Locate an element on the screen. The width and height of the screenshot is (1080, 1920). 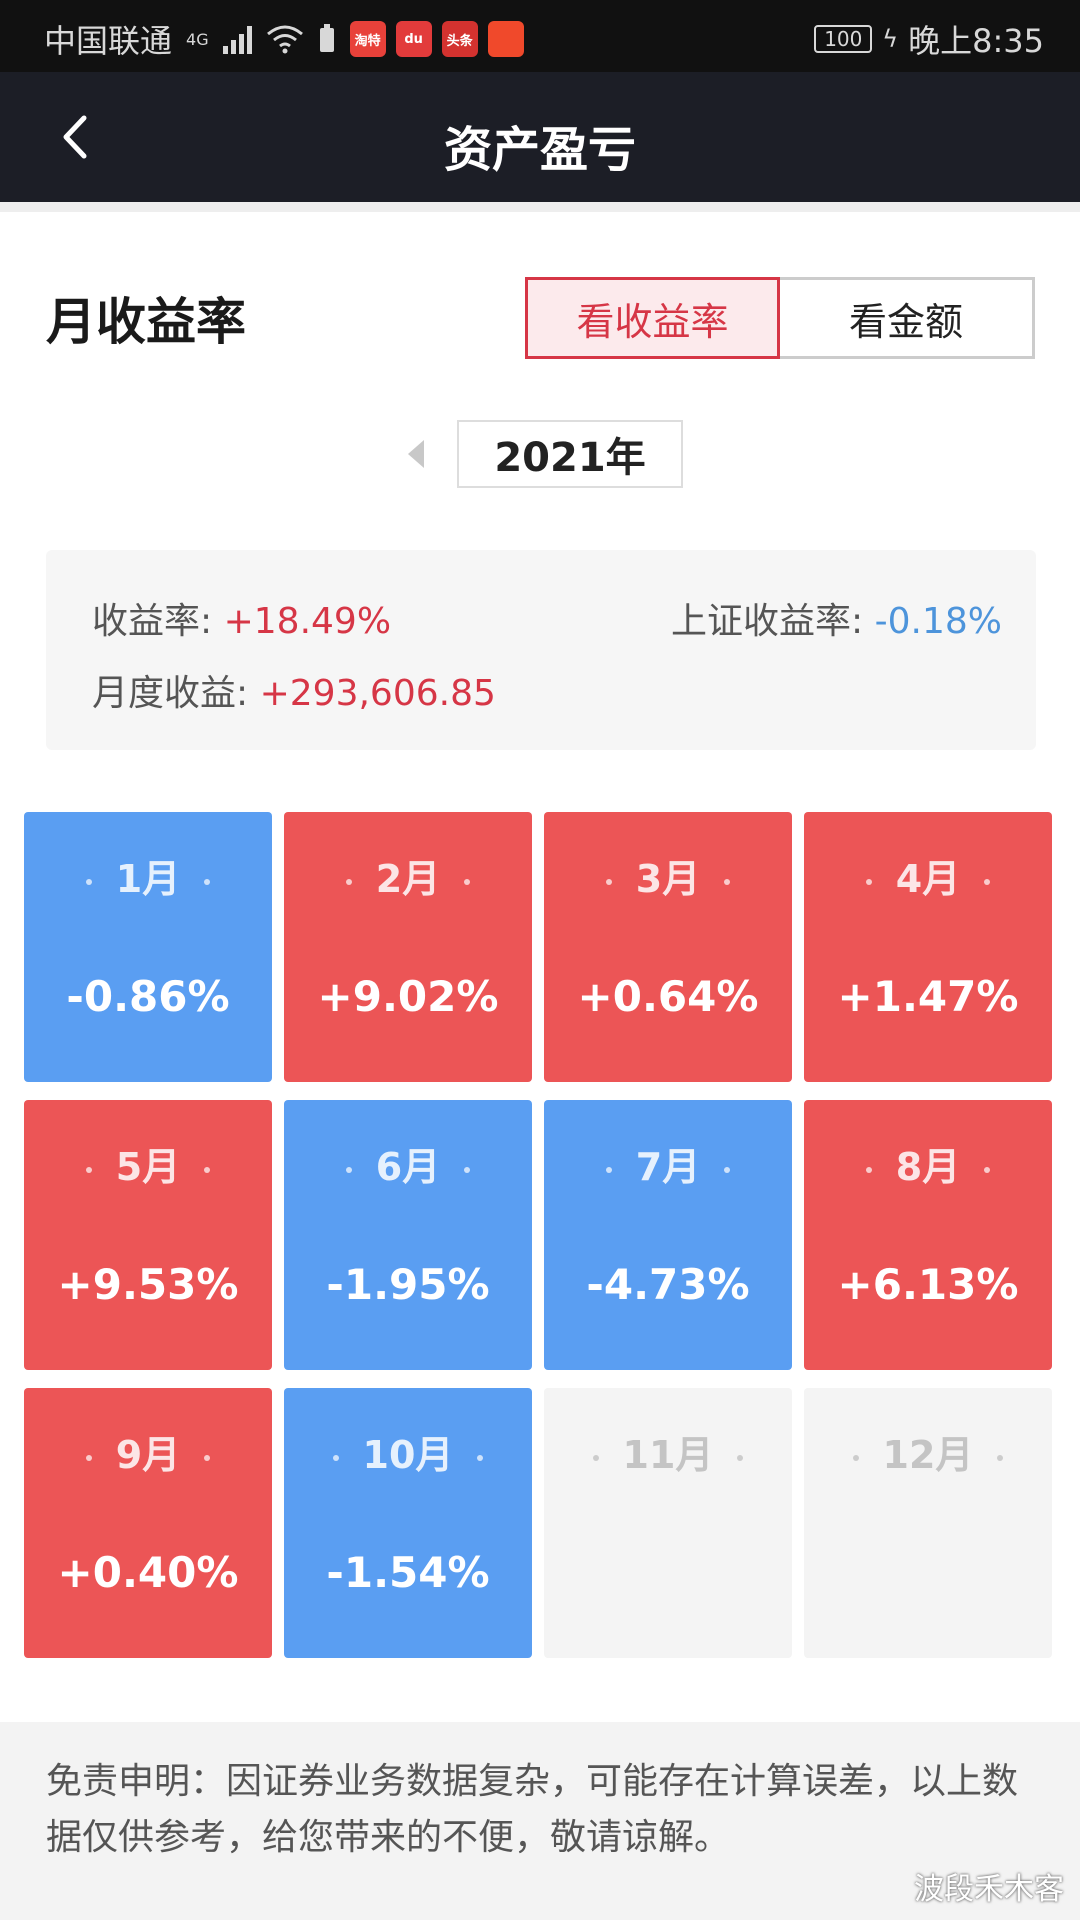
month-label-row: 10月 is located at coordinates (408, 1451).